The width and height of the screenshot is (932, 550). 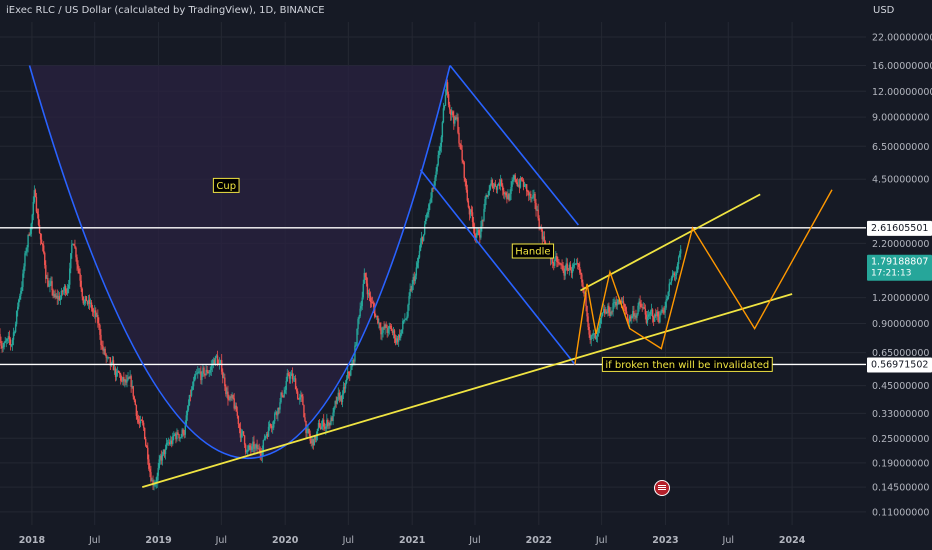 What do you see at coordinates (900, 512) in the screenshot?
I see `price-tick-label: 0.11000000` at bounding box center [900, 512].